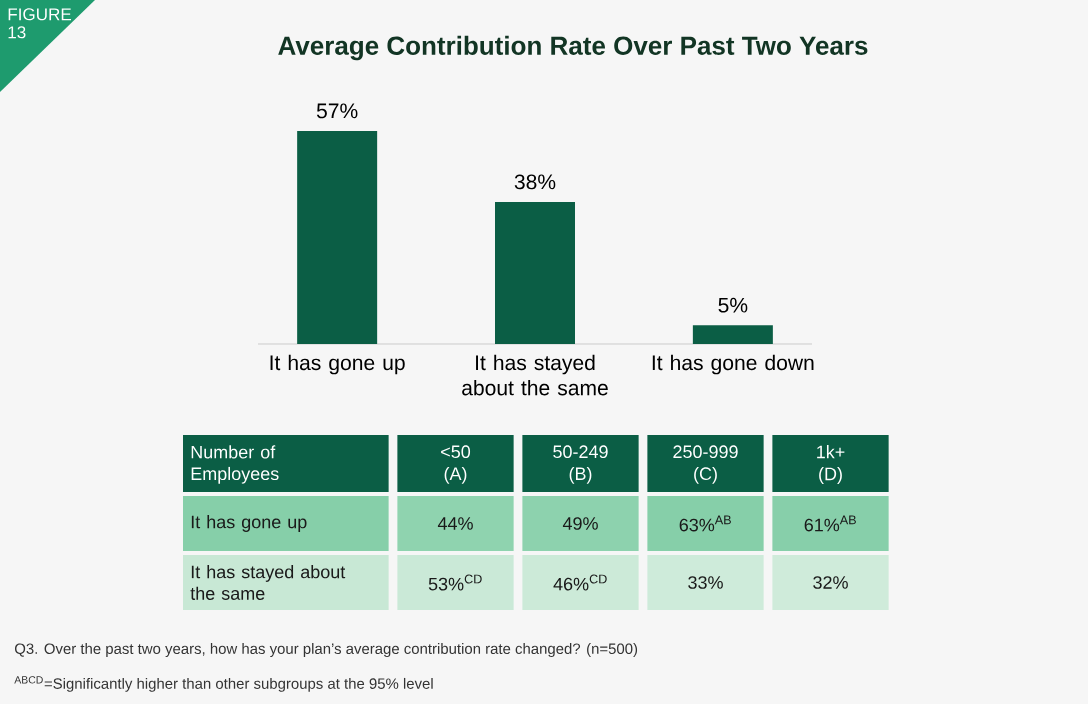 The image size is (1088, 704). What do you see at coordinates (733, 364) in the screenshot?
I see `x-tick-label: It has gone down` at bounding box center [733, 364].